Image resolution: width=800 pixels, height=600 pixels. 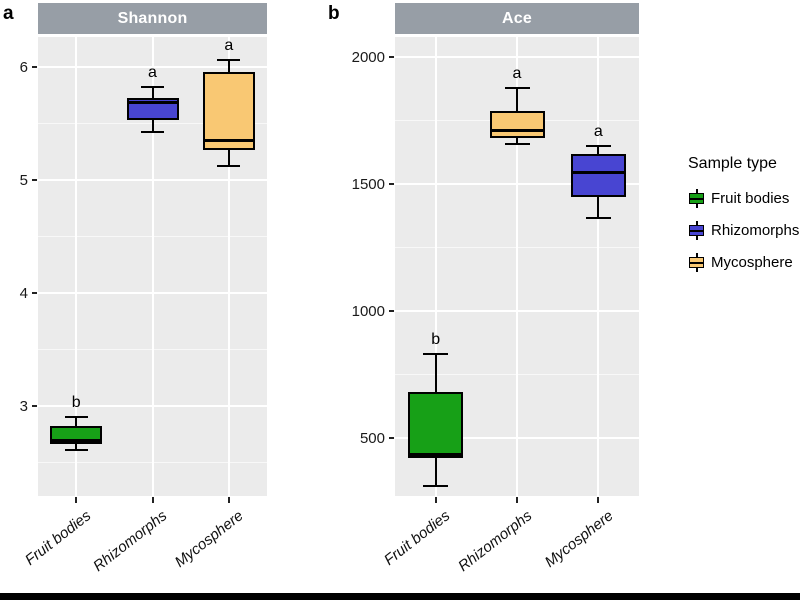 What do you see at coordinates (8, 13) in the screenshot?
I see `panel-a-letter: a` at bounding box center [8, 13].